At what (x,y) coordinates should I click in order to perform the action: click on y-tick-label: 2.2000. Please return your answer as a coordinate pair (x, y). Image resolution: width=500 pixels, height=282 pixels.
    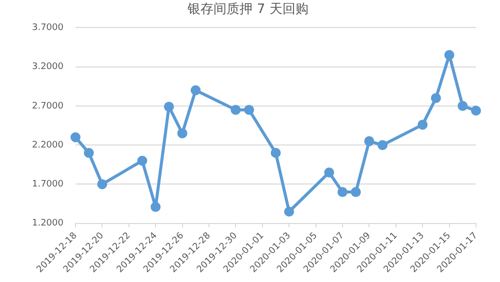
    Looking at the image, I should click on (48, 145).